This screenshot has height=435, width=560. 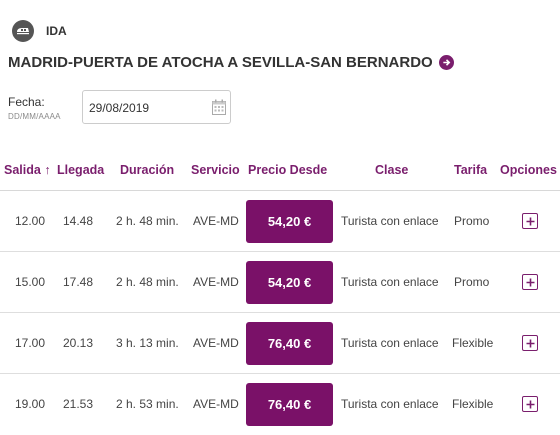 I want to click on cell-llegada: 21.53, so click(x=78, y=404).